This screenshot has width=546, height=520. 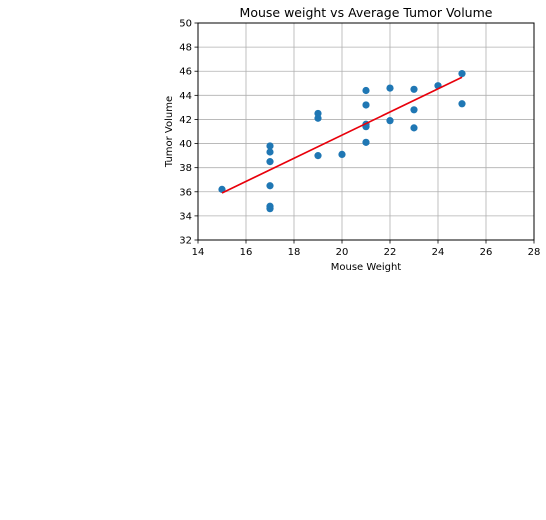 What do you see at coordinates (366, 267) in the screenshot?
I see `x-axis-label: Mouse Weight` at bounding box center [366, 267].